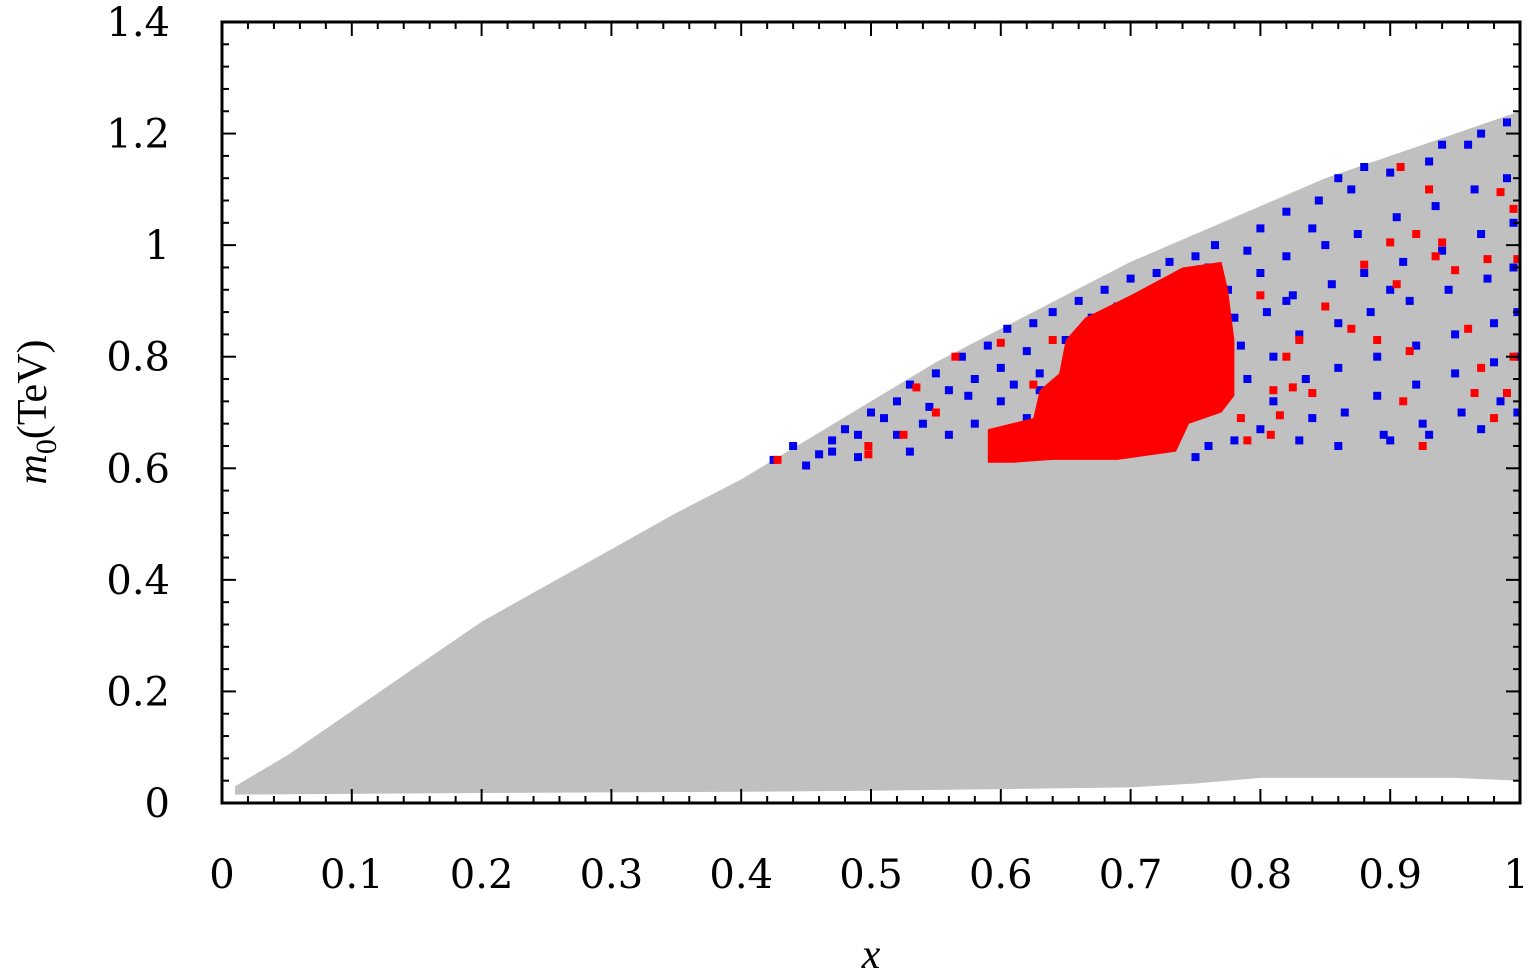 Image resolution: width=1536 pixels, height=973 pixels. What do you see at coordinates (157, 246) in the screenshot?
I see `y-tick-label: 1` at bounding box center [157, 246].